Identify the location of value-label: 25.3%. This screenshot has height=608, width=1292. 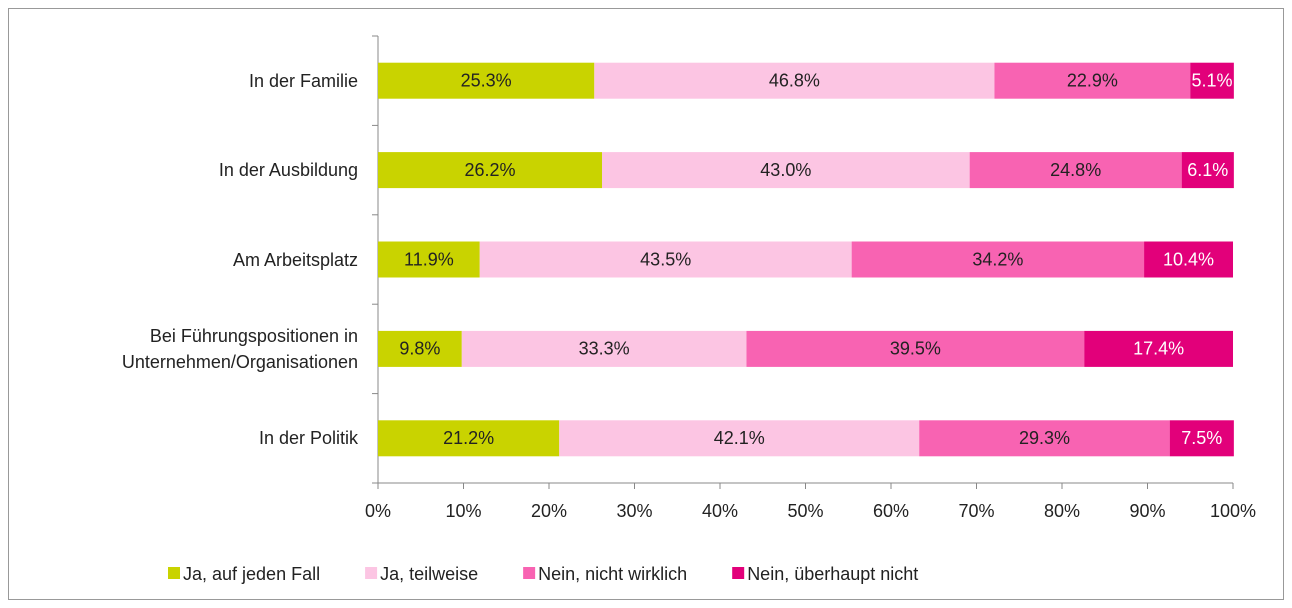
(486, 80).